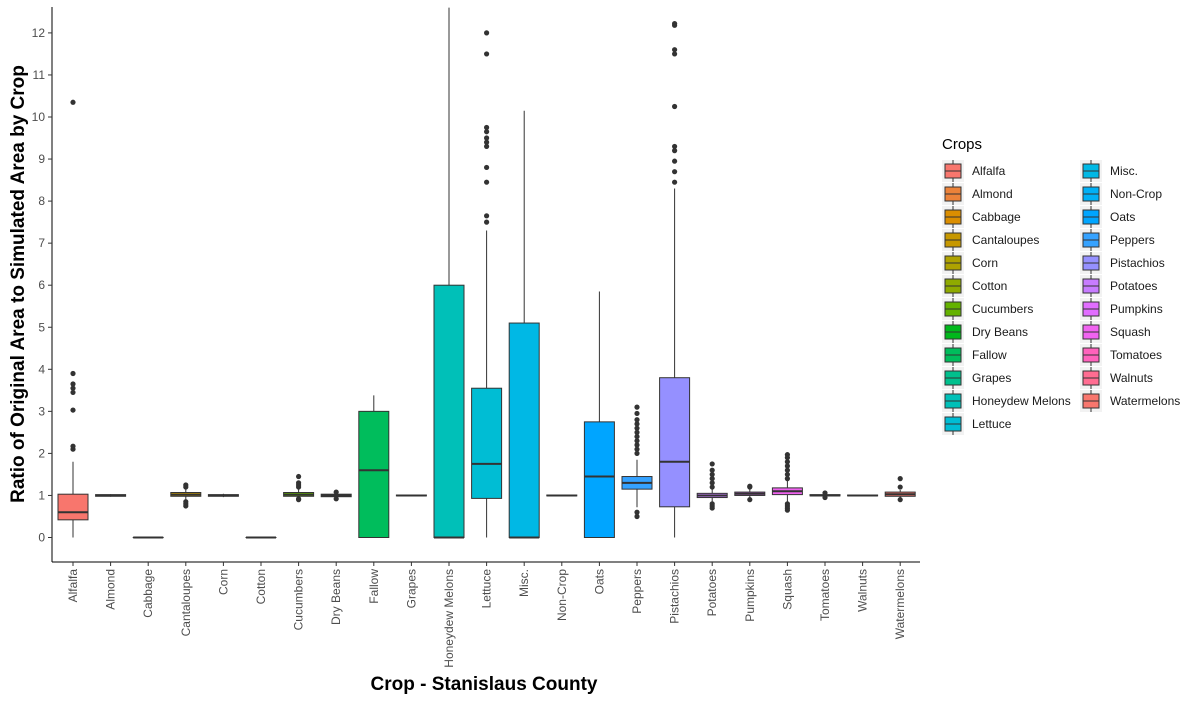  Describe the element at coordinates (39, 75) in the screenshot. I see `y-tick-label: 11` at that location.